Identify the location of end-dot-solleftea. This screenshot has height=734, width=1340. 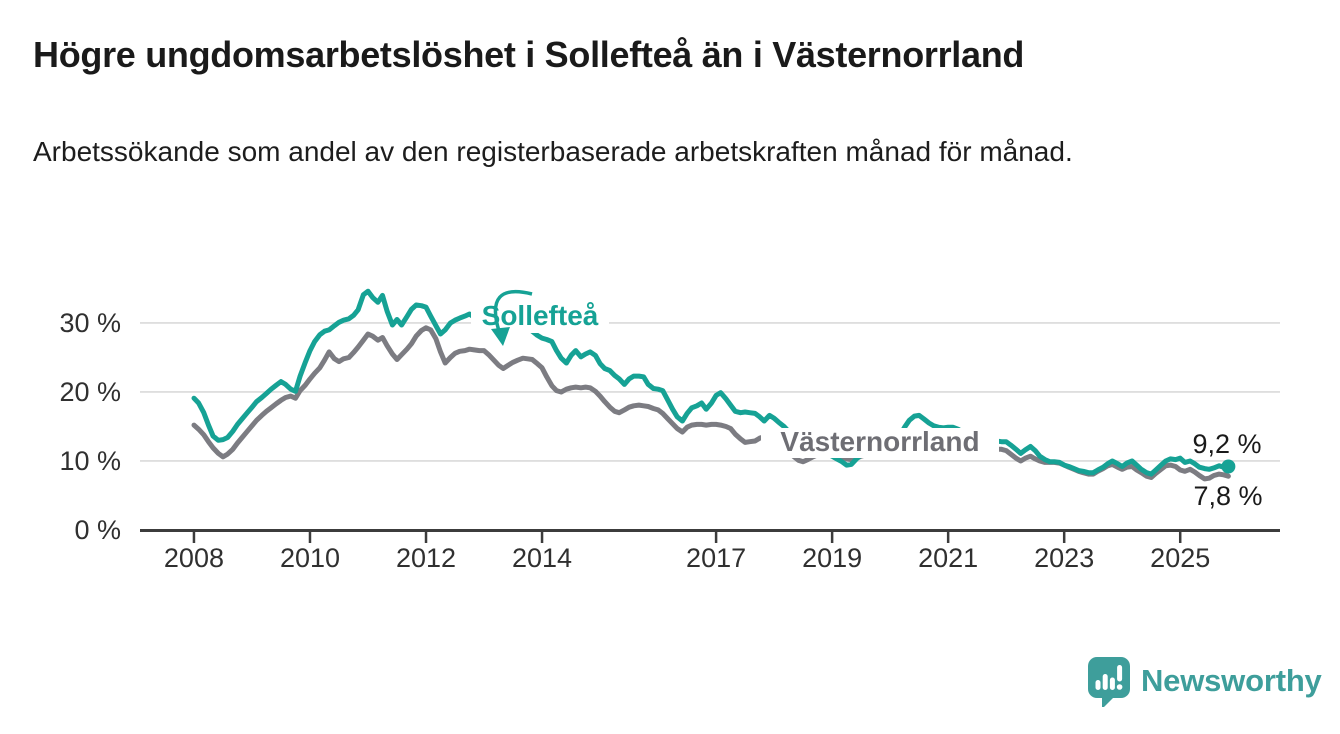
(1228, 466).